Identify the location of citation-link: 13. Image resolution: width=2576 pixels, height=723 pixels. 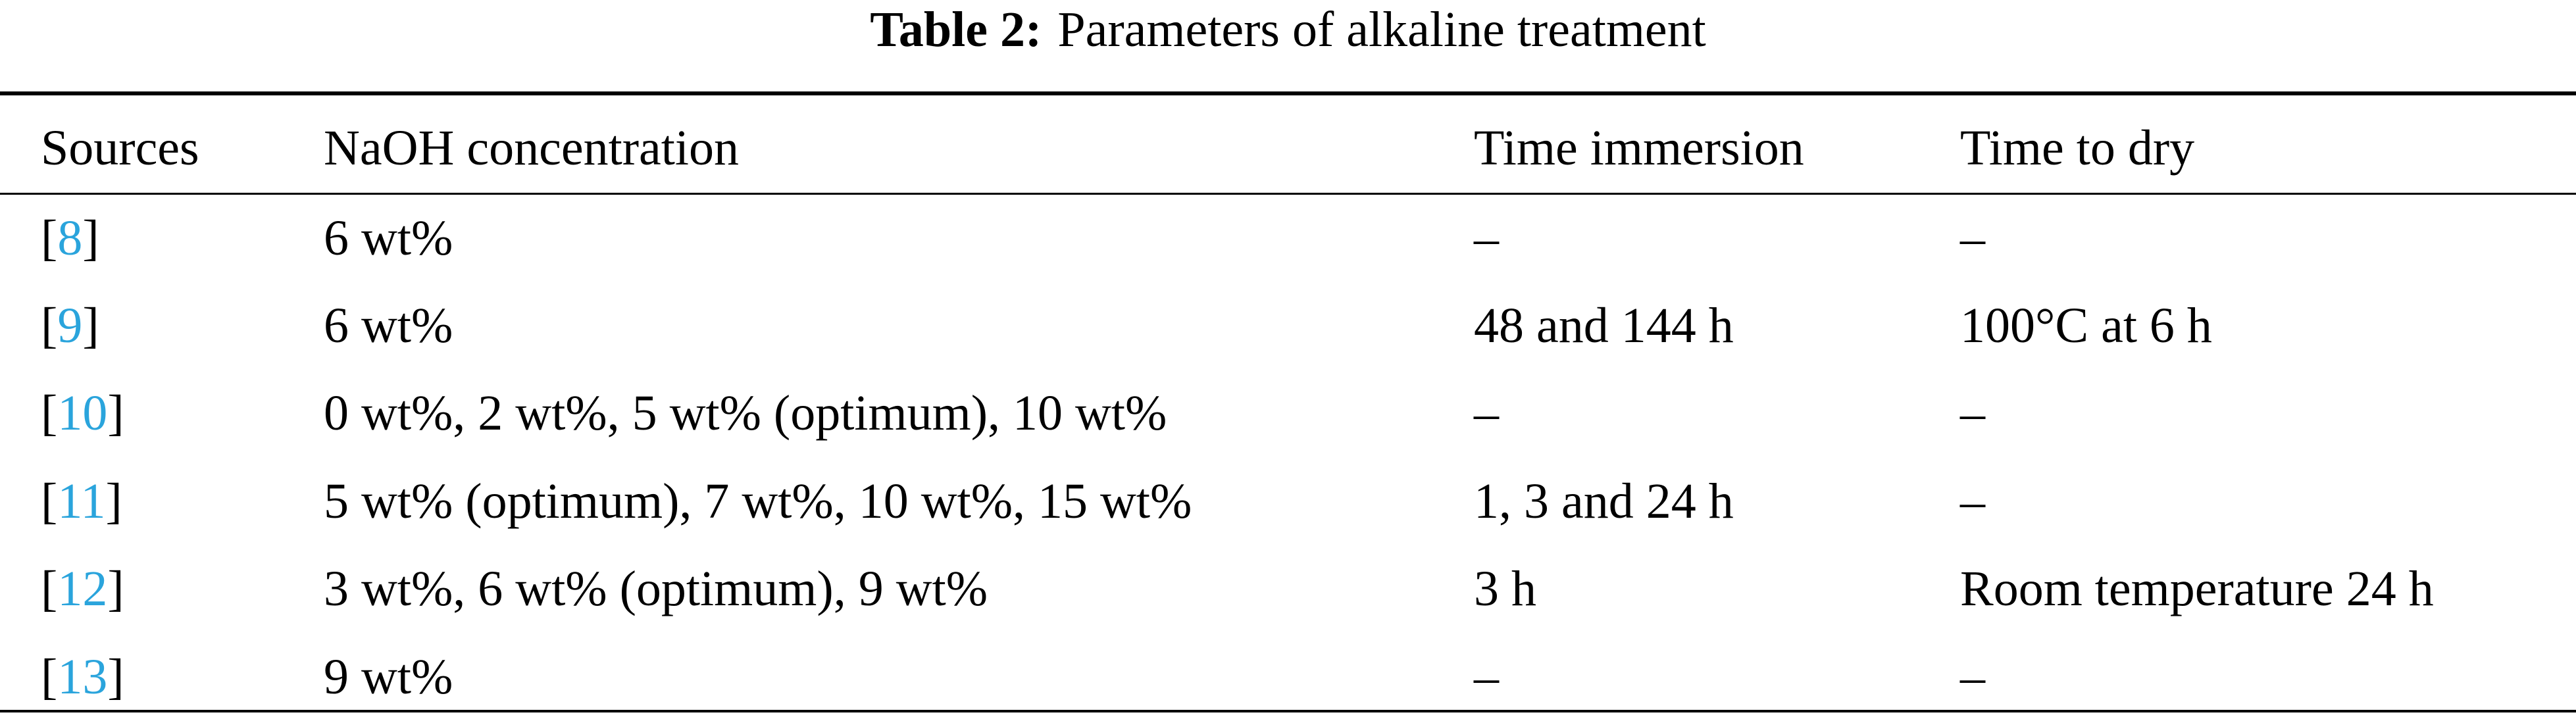
(82, 677).